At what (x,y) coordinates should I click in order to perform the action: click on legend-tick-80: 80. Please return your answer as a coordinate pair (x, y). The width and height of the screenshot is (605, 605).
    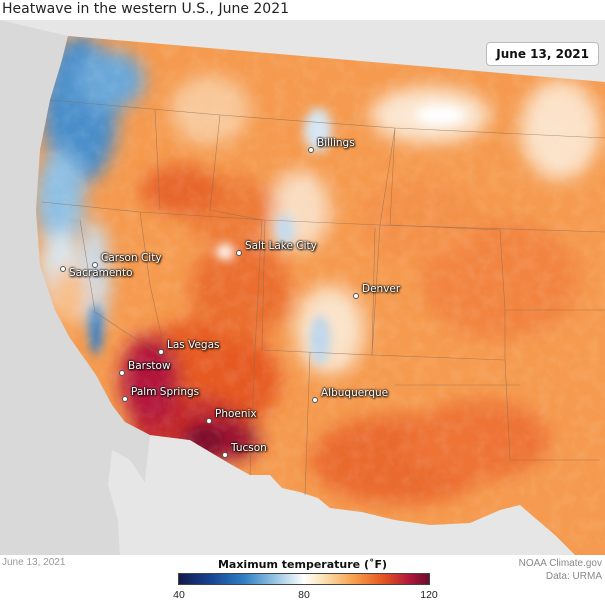
    Looking at the image, I should click on (304, 595).